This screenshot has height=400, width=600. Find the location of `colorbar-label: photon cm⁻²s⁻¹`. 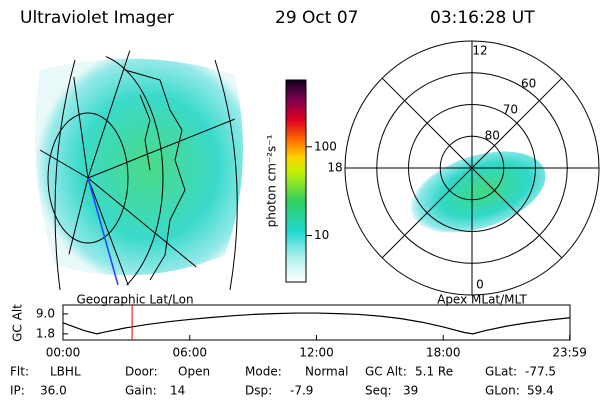

colorbar-label: photon cm⁻²s⁻¹ is located at coordinates (272, 180).